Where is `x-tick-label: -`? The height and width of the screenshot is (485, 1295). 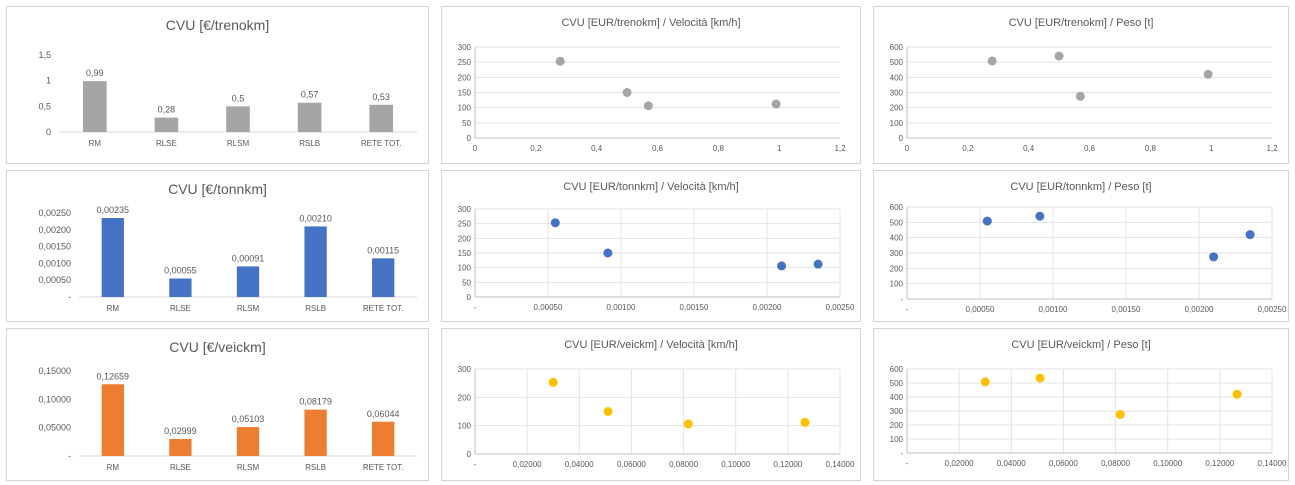 x-tick-label: - is located at coordinates (907, 463).